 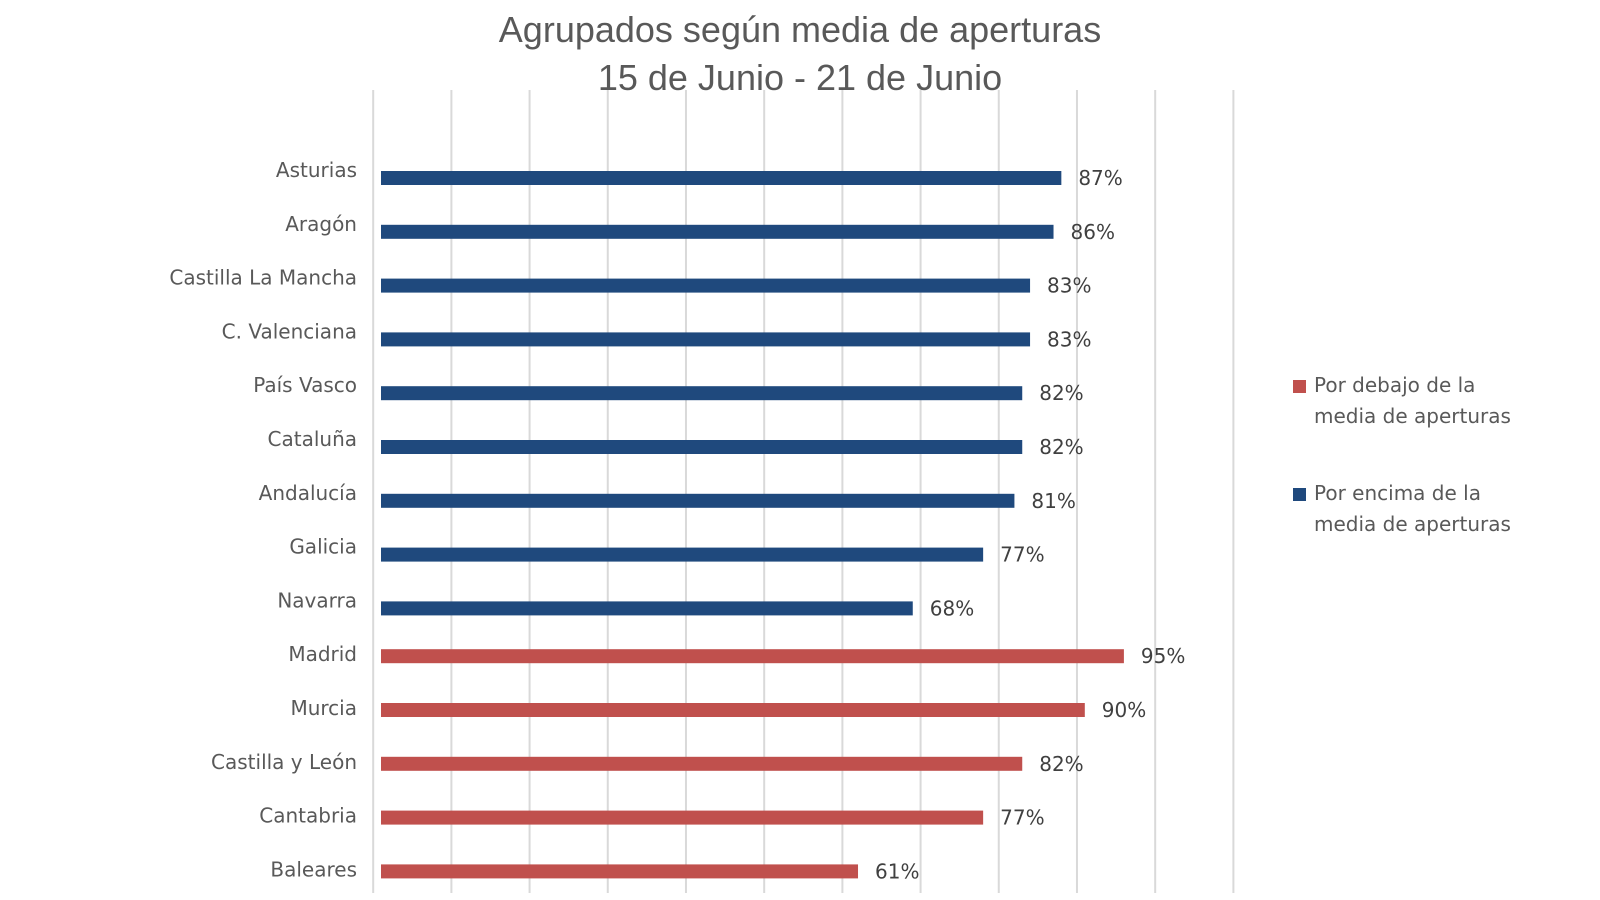 I want to click on category-label: Galicia, so click(x=323, y=547).